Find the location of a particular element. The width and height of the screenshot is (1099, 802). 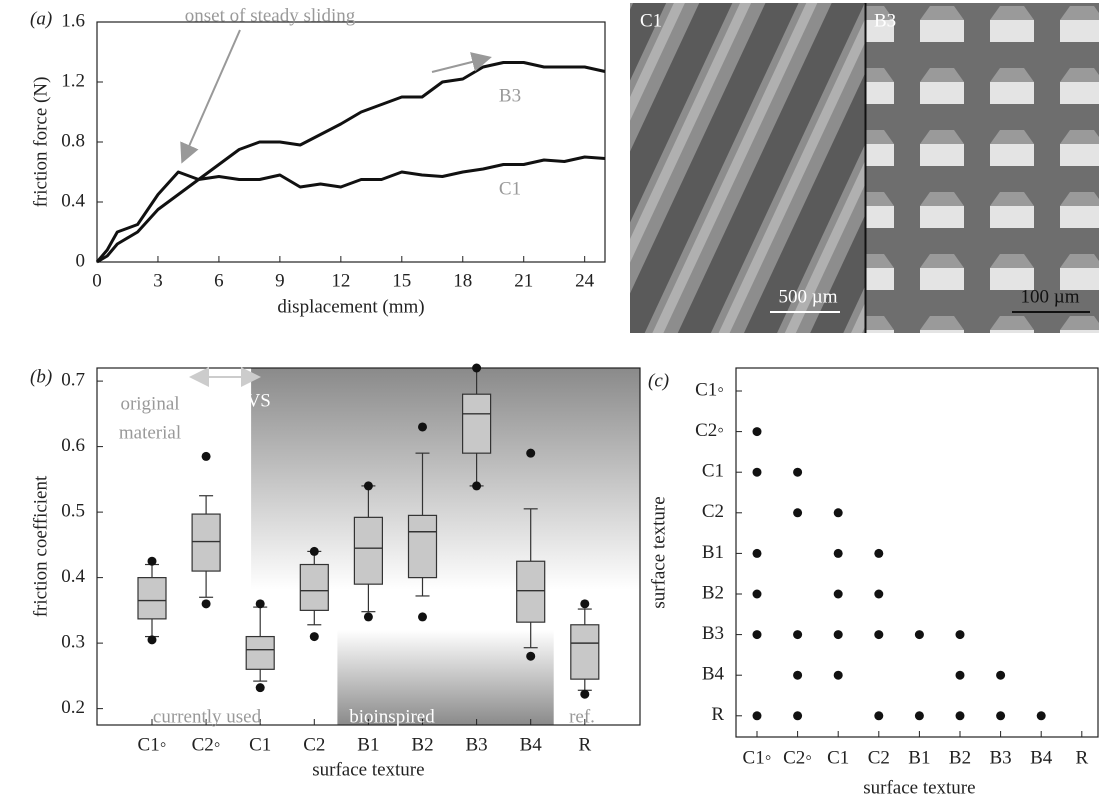

x-tick-label: 6 is located at coordinates (219, 280).